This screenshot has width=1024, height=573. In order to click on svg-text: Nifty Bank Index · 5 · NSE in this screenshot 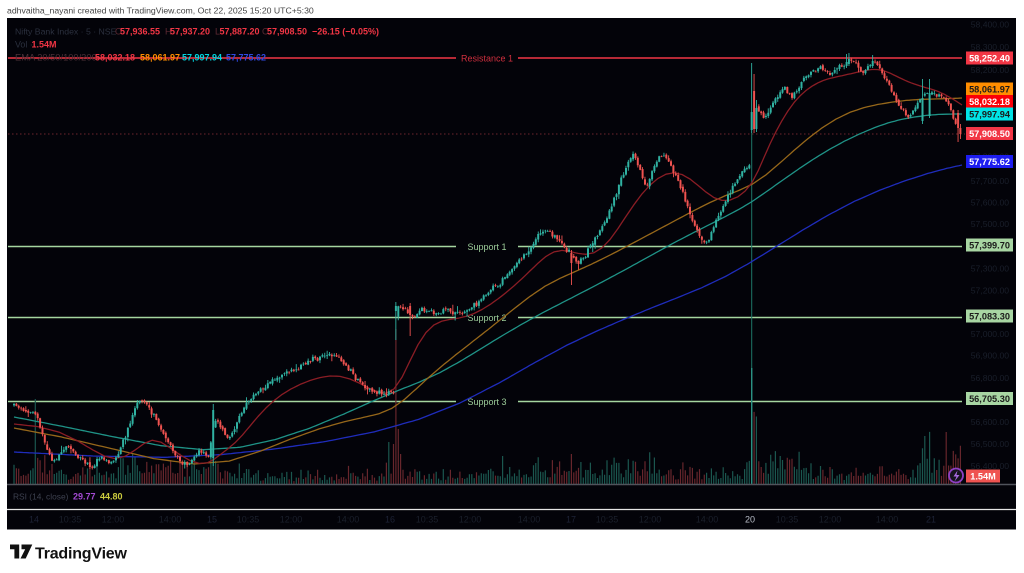, I will do `click(66, 32)`.